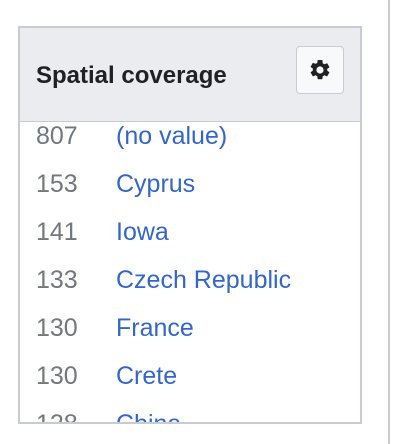 The height and width of the screenshot is (444, 400). I want to click on facet-row: 130 France, so click(190, 328).